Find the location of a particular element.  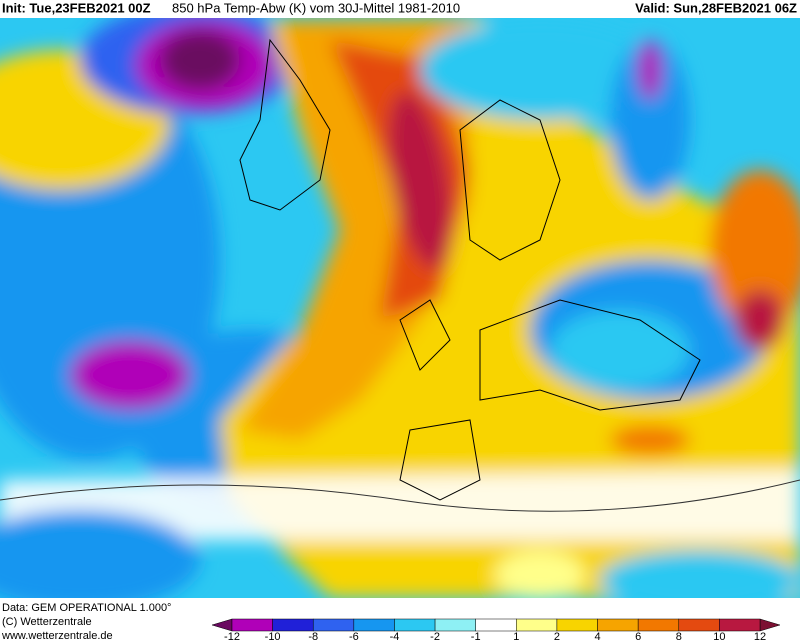

valid-time: Valid: Sun,28FEB2021 06Z is located at coordinates (716, 7).